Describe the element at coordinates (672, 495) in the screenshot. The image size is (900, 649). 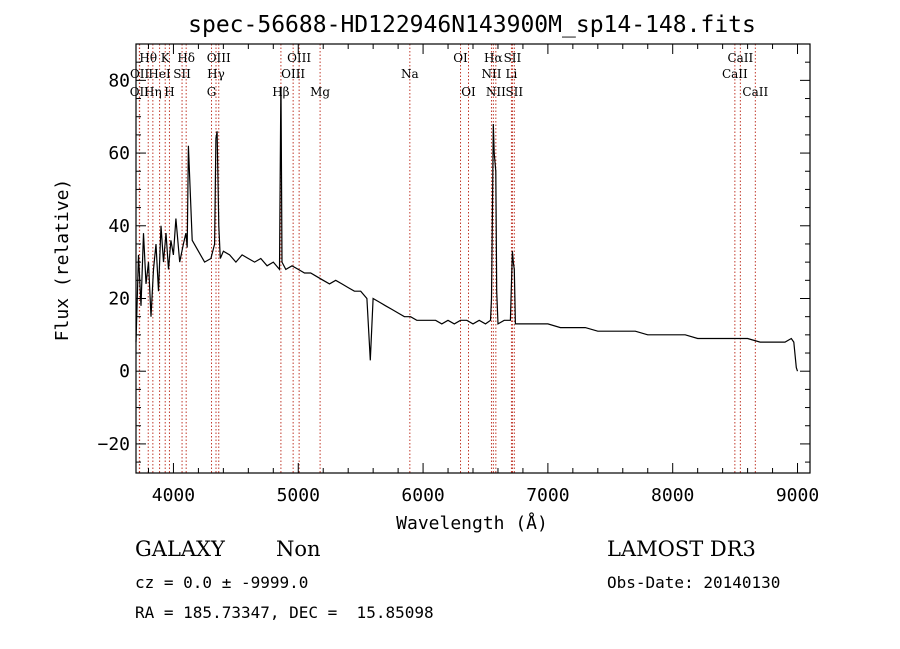
I see `x-tick-label: 8000` at that location.